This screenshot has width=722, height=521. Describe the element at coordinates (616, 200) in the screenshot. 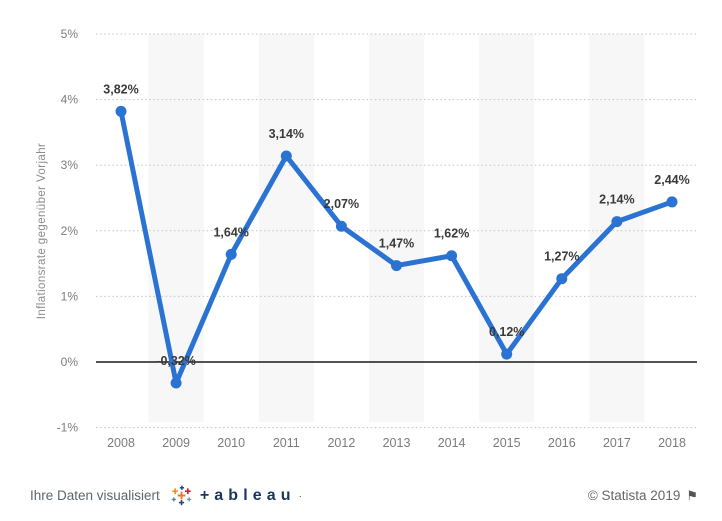

I see `data-point-label: 2,14%` at that location.